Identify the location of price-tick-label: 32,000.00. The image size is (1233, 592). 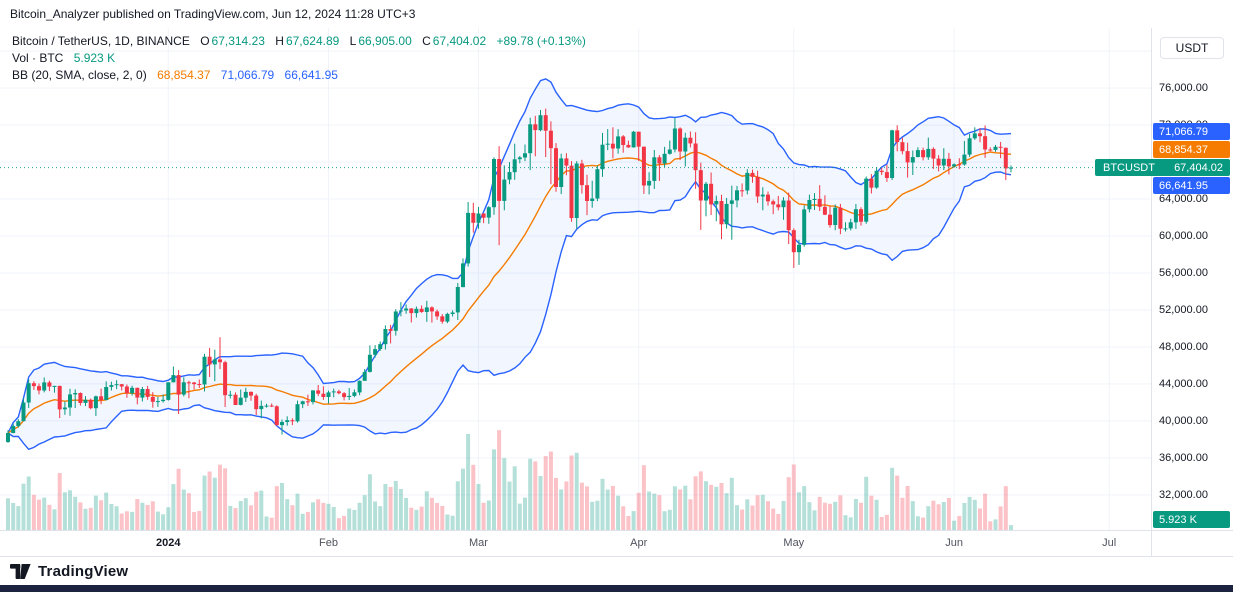
(1183, 494).